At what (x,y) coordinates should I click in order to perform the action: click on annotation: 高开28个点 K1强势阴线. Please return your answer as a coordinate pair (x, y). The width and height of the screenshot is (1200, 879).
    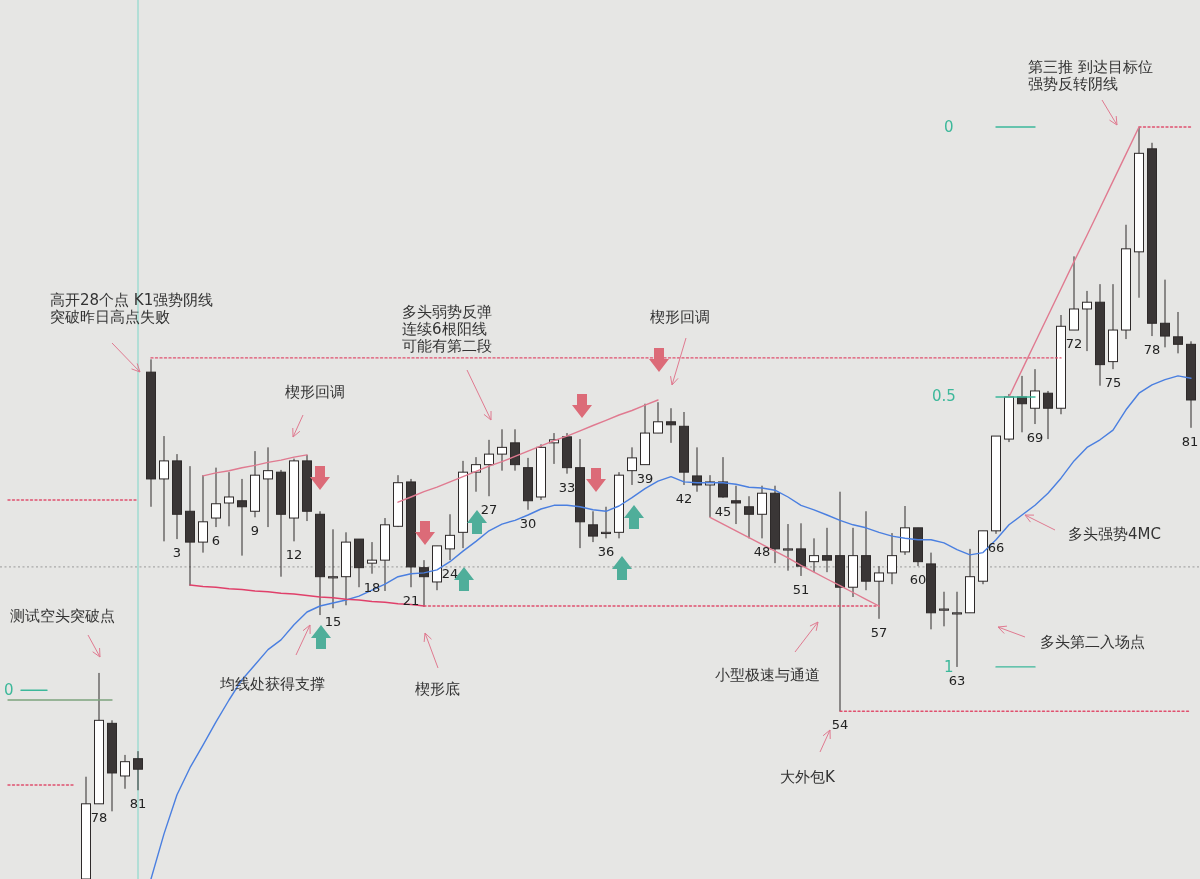
    Looking at the image, I should click on (132, 300).